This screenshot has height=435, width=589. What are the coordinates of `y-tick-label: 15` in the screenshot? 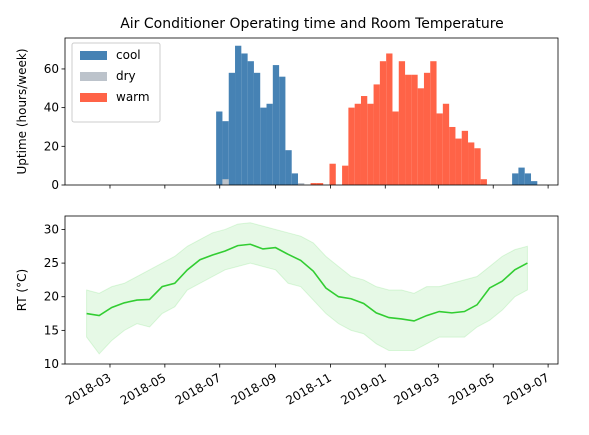 It's located at (51, 330).